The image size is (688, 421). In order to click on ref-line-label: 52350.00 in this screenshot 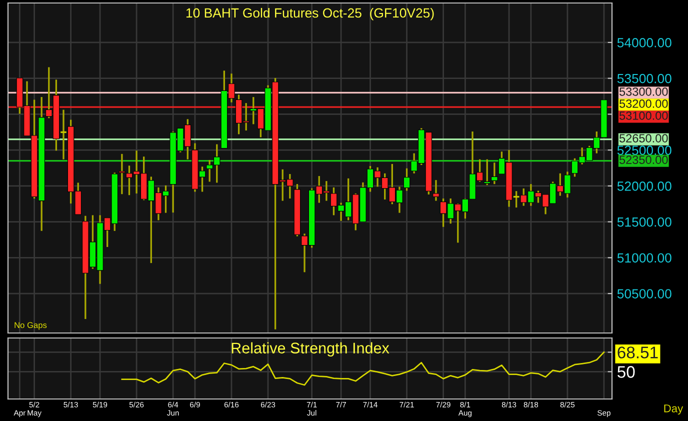, I will do `click(643, 160)`.